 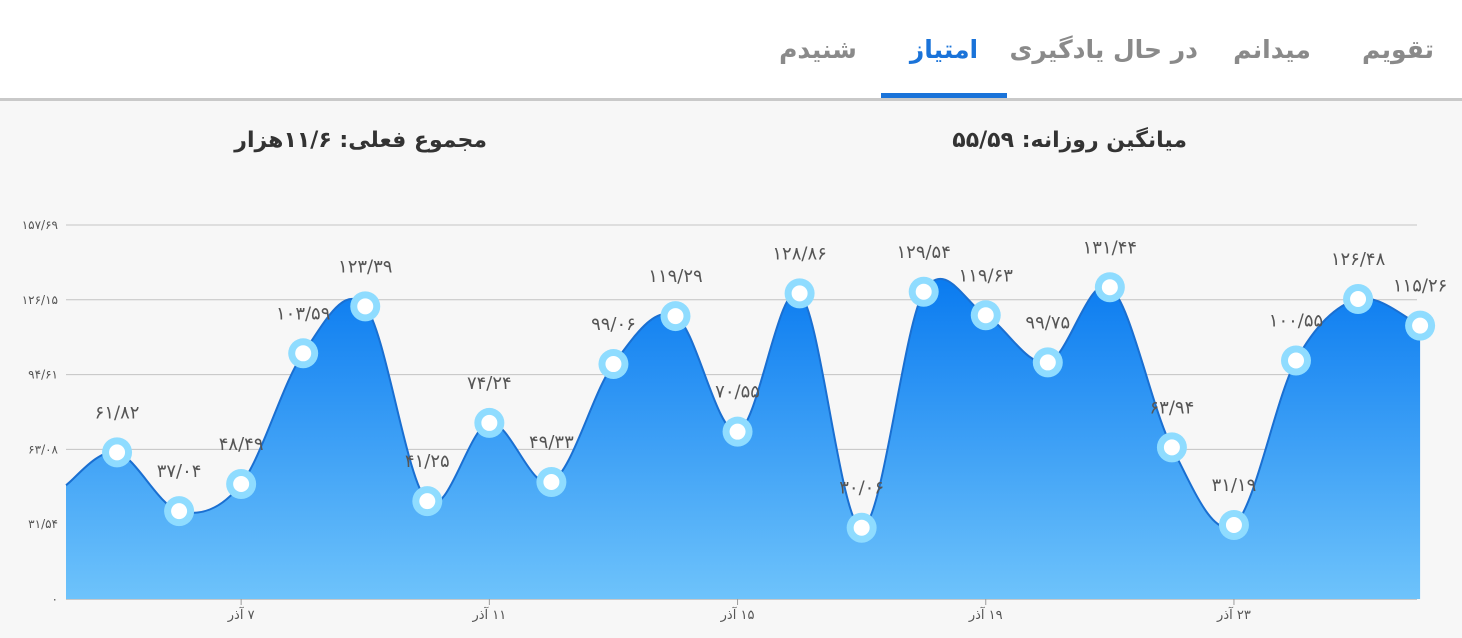 What do you see at coordinates (365, 266) in the screenshot?
I see `data-label: ۱۲۳/۳۹` at bounding box center [365, 266].